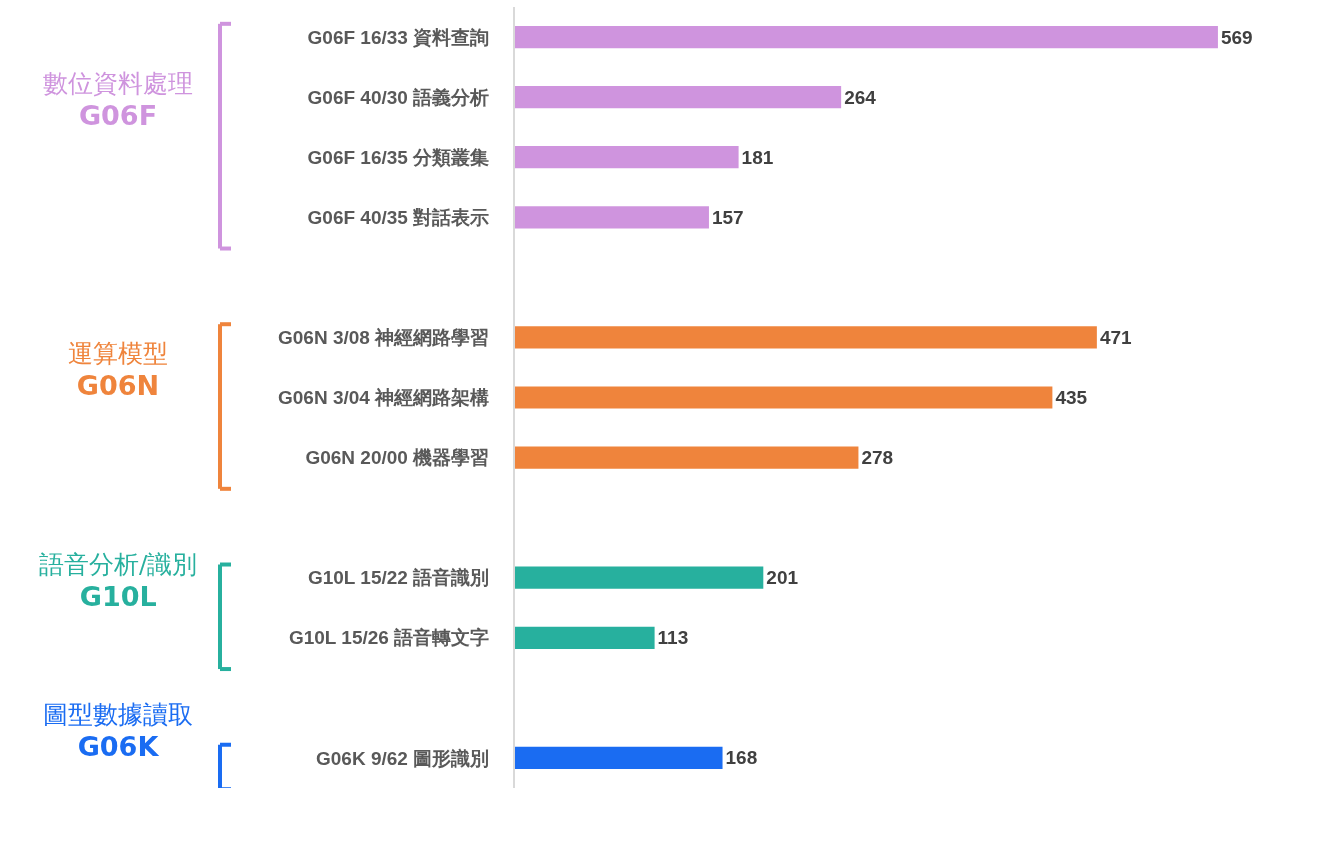  What do you see at coordinates (860, 97) in the screenshot?
I see `data-label: 264` at bounding box center [860, 97].